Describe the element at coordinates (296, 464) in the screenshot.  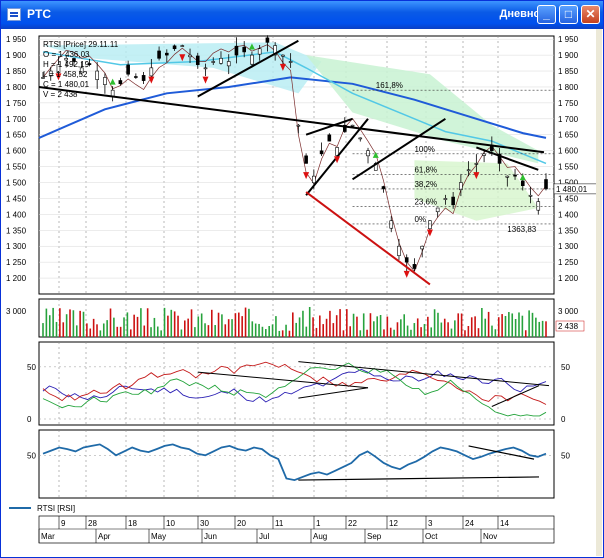
I see `rsi-panel` at that location.